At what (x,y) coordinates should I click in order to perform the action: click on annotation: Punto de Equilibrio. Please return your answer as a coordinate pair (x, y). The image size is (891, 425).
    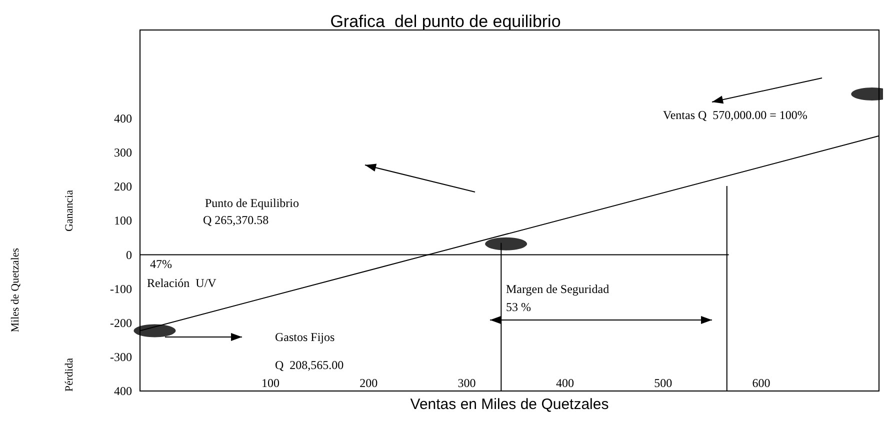
    Looking at the image, I should click on (252, 203).